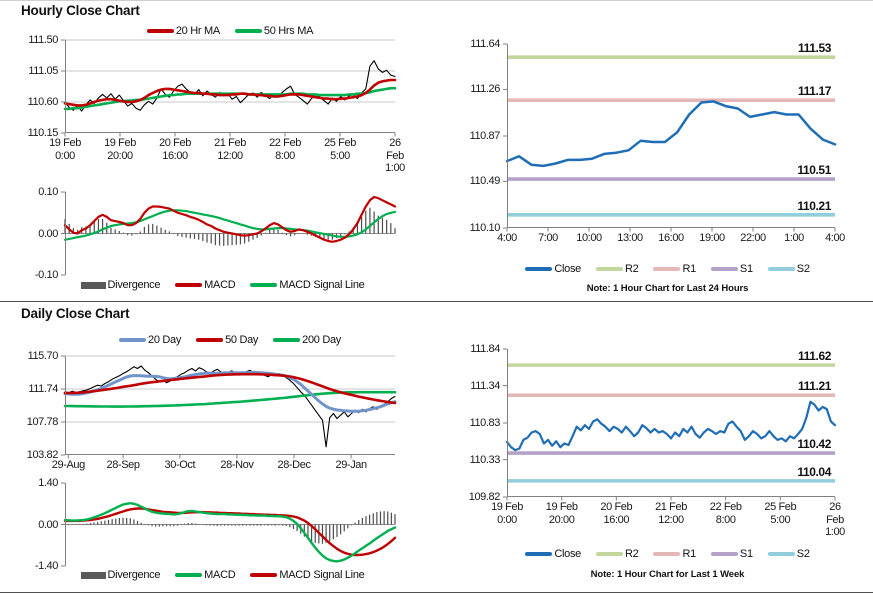 The height and width of the screenshot is (601, 873). Describe the element at coordinates (814, 444) in the screenshot. I see `pivot-level-label: 110.42` at that location.